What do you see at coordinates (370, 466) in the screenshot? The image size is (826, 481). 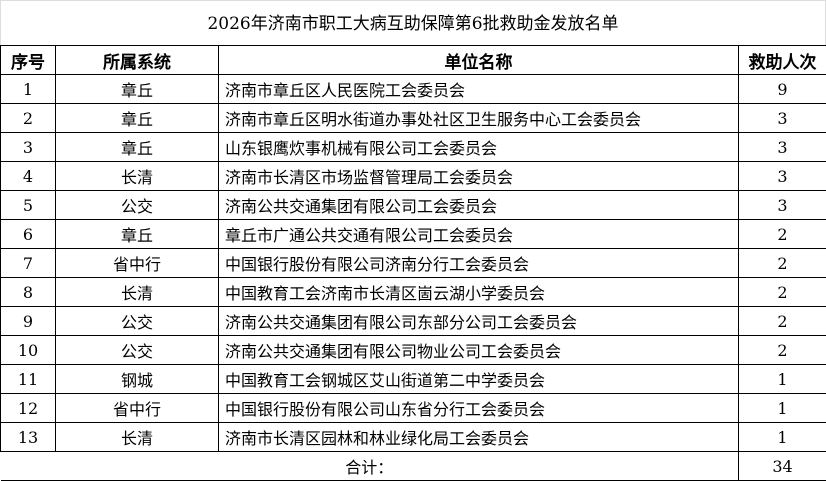 I see `total-label: 合计：` at bounding box center [370, 466].